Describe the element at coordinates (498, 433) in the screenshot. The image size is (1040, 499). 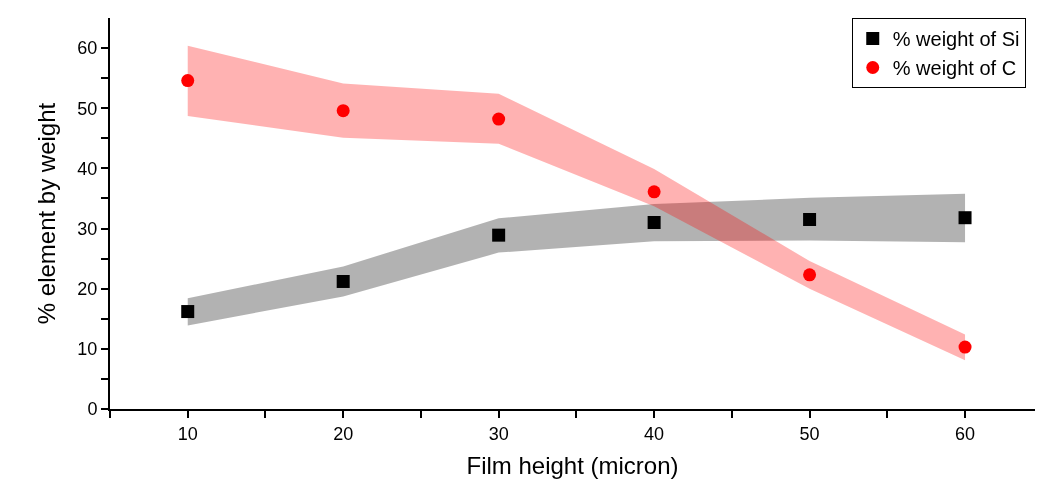
I see `x-tick-label: 30` at that location.